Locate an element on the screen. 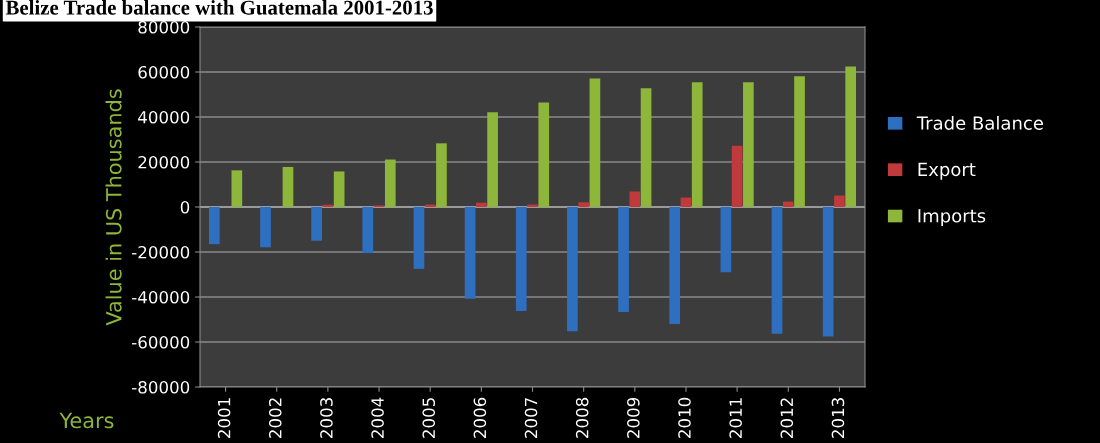 This screenshot has height=443, width=1100. y-tick-label: 80000 is located at coordinates (164, 27).